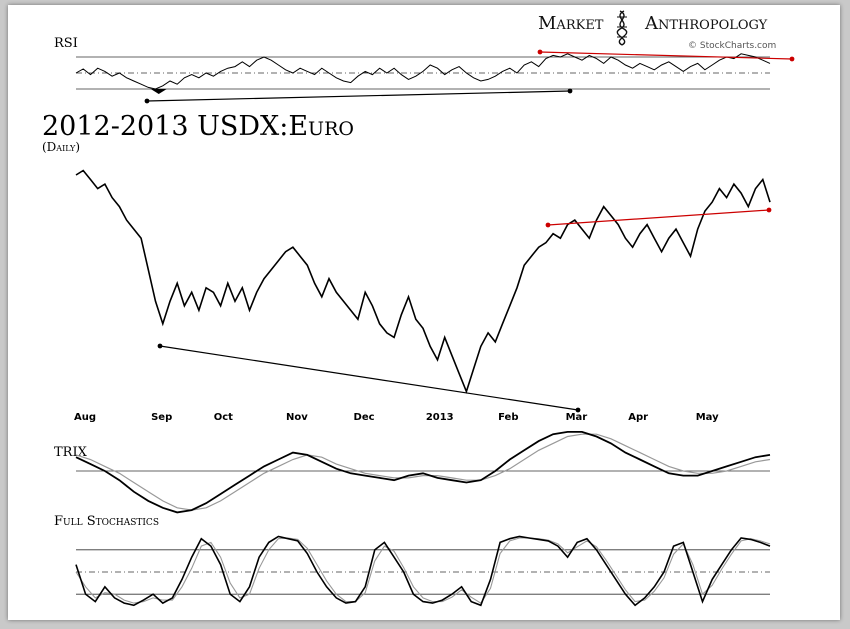 The width and height of the screenshot is (850, 629). I want to click on rsi-panel, so click(423, 73).